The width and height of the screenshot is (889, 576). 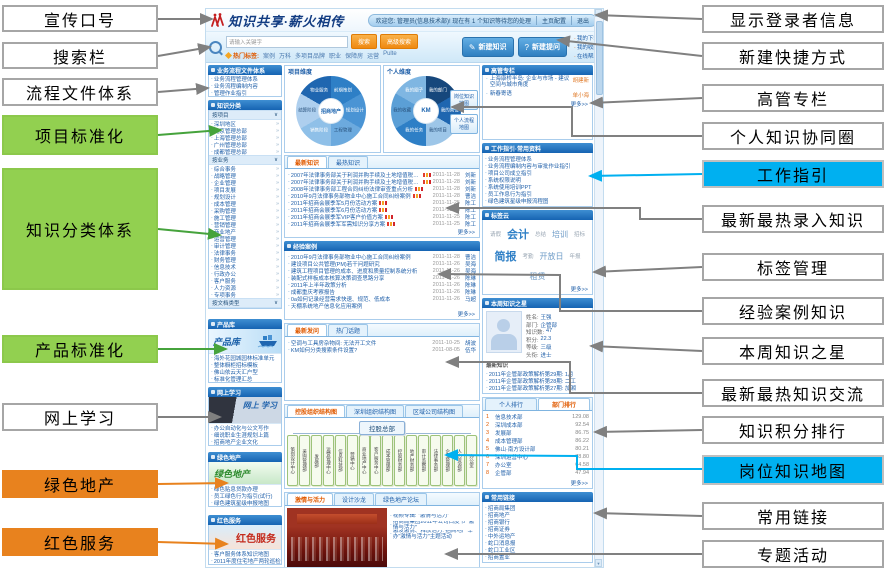 I want to click on case-title: 装配式样板成本核算决策调查思路分享, so click(x=337, y=278).